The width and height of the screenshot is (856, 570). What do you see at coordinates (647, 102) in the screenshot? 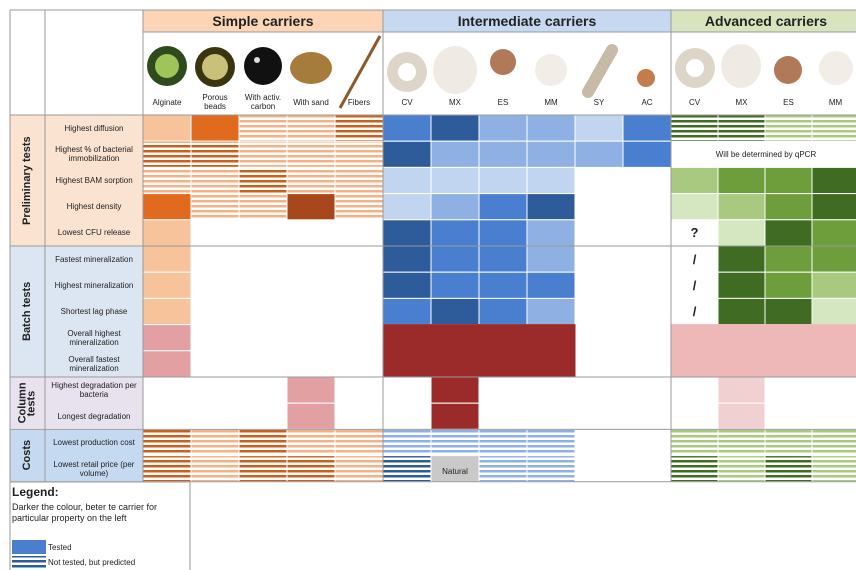
I see `column-label: AC` at bounding box center [647, 102].